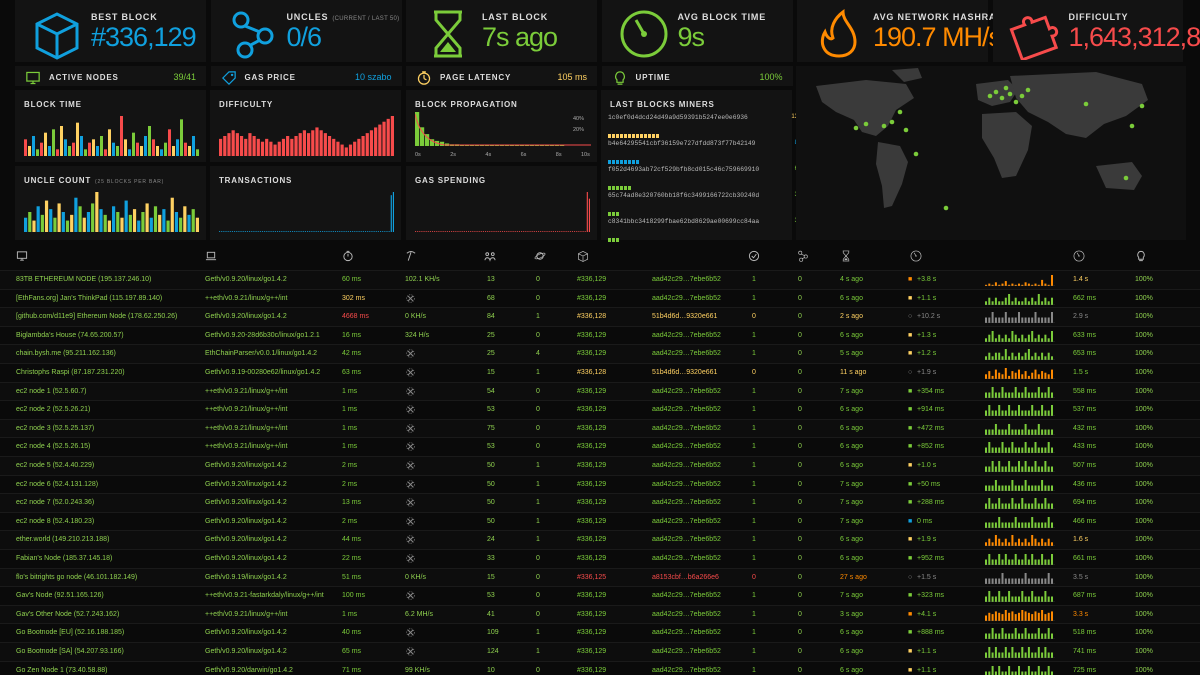 Image resolution: width=1200 pixels, height=675 pixels. Describe the element at coordinates (411, 255) in the screenshot. I see `pickaxe-icon` at that location.